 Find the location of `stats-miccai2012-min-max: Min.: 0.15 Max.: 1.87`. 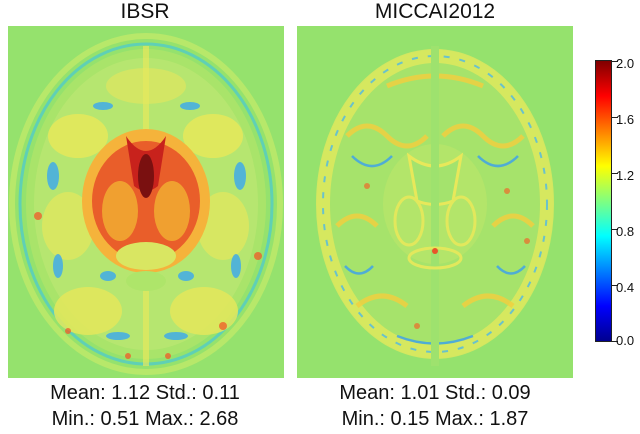

stats-miccai2012-min-max: Min.: 0.15 Max.: 1.87 is located at coordinates (435, 419).